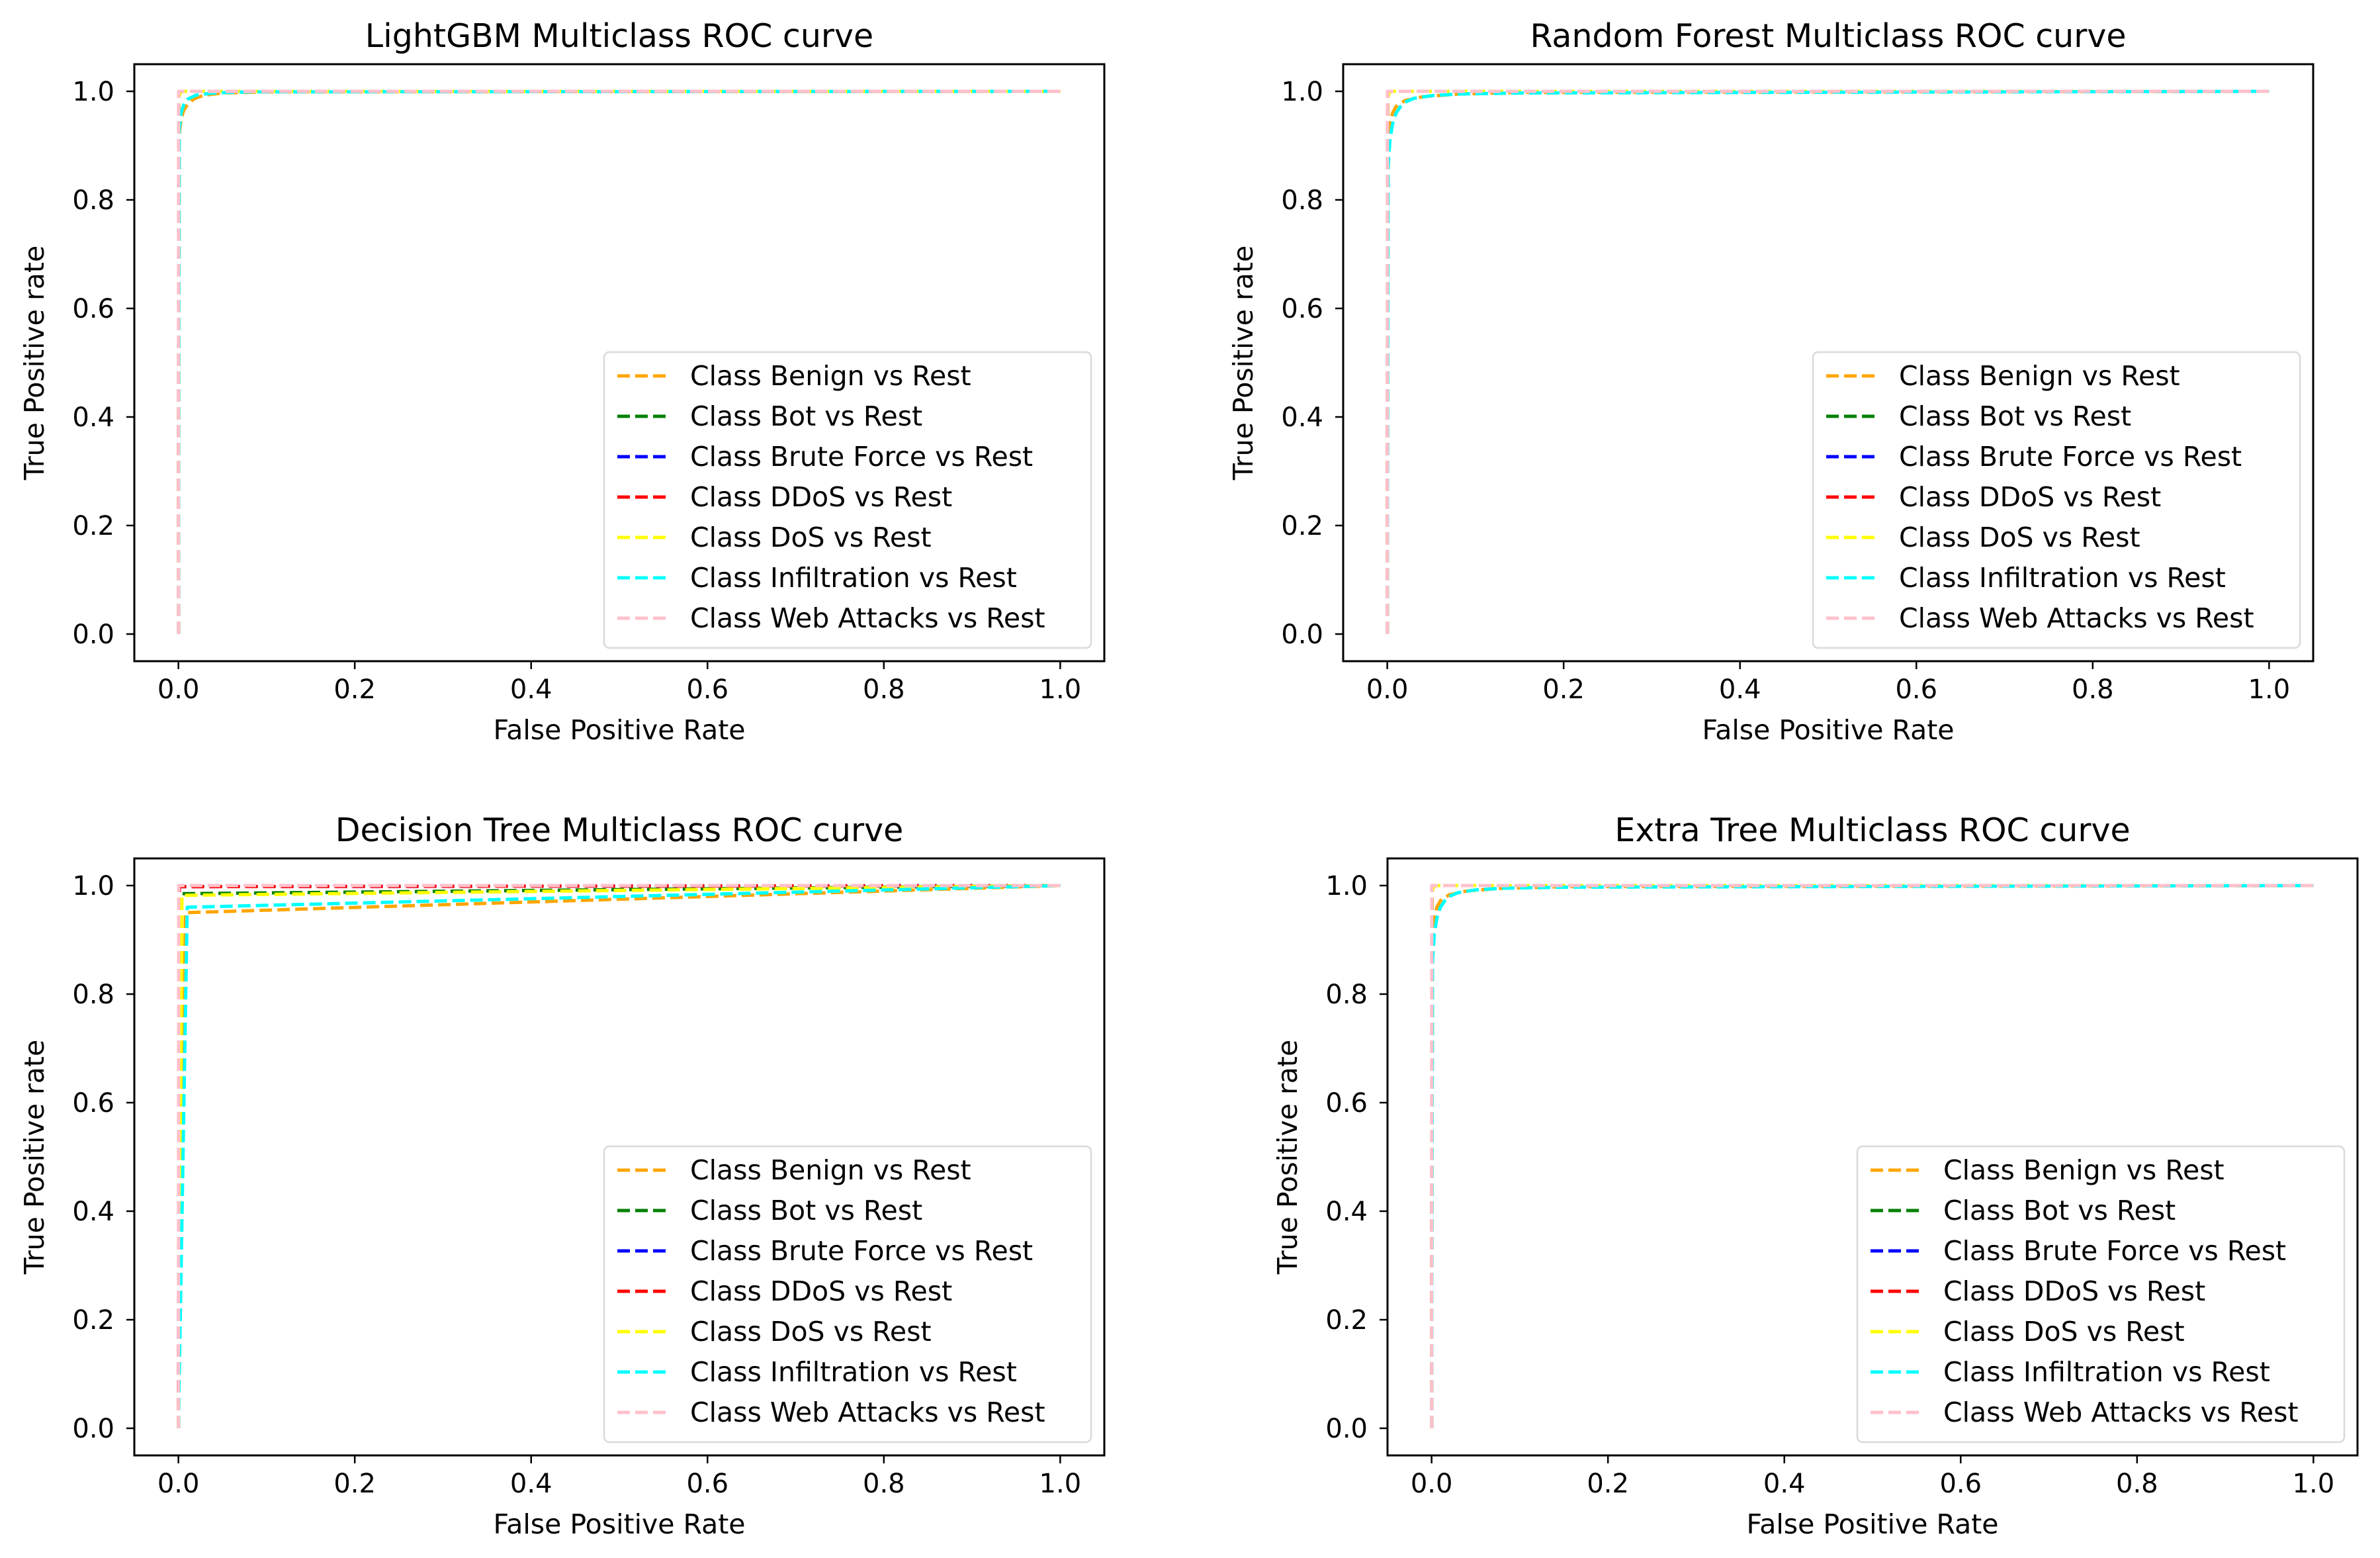 The width and height of the screenshot is (2380, 1558). Describe the element at coordinates (619, 830) in the screenshot. I see `chart-title: Decision Tree Multiclass ROC curve` at that location.